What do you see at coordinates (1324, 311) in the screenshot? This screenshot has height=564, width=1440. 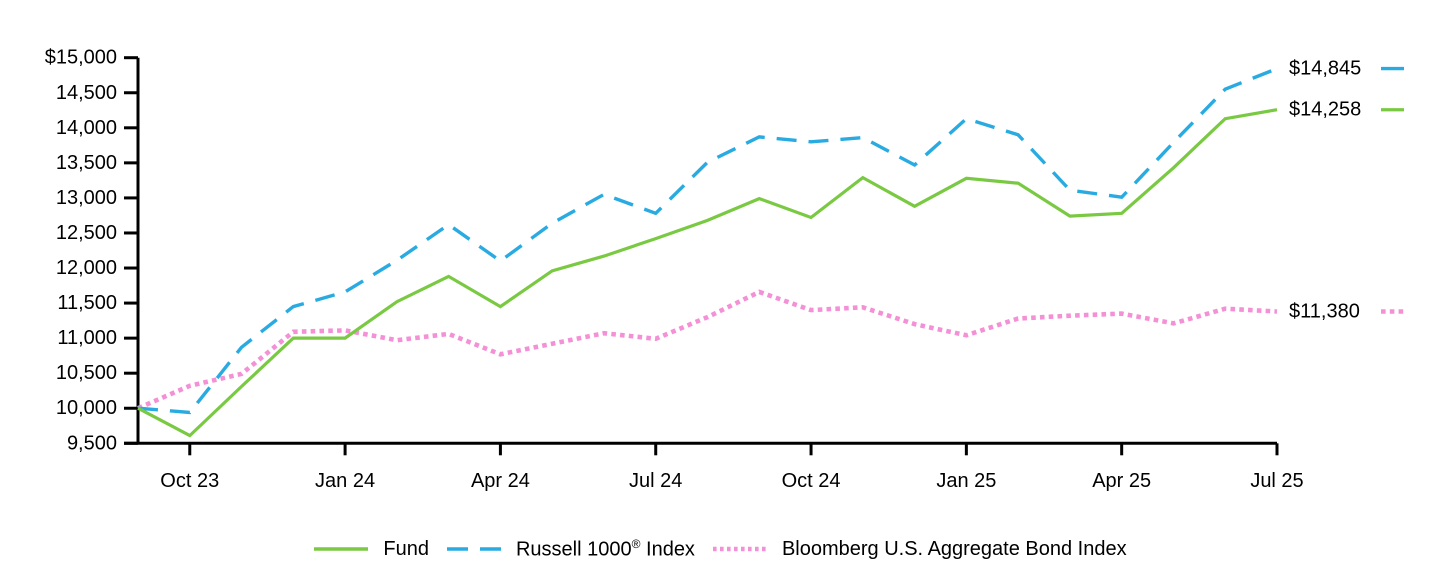 I see `end-label-bloomberg-aggregate-bond-index: $11,380` at bounding box center [1324, 311].